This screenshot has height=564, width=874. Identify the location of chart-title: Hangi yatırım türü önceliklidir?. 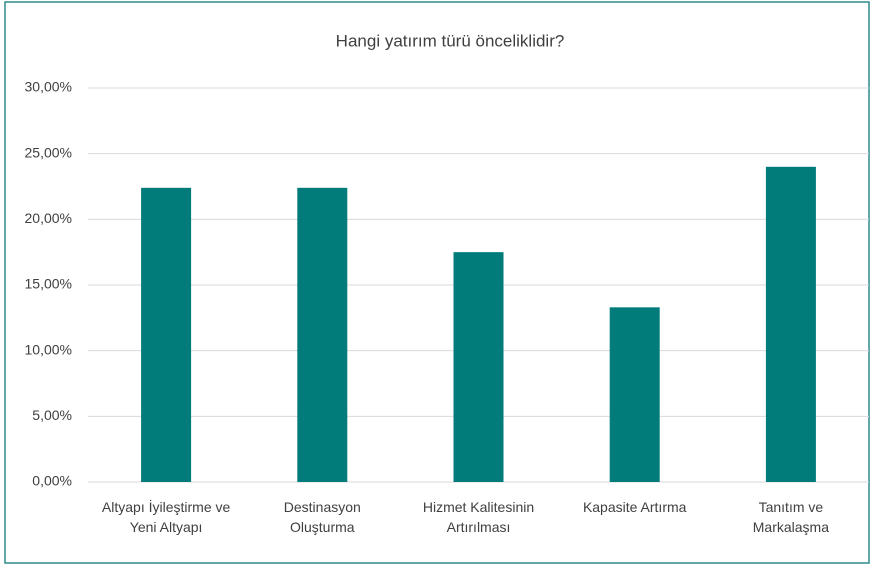
(450, 40).